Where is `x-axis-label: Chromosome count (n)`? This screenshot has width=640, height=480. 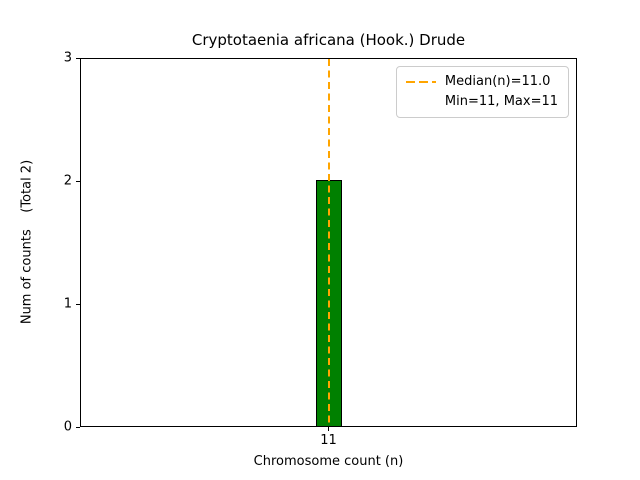
x-axis-label: Chromosome count (n) is located at coordinates (328, 461).